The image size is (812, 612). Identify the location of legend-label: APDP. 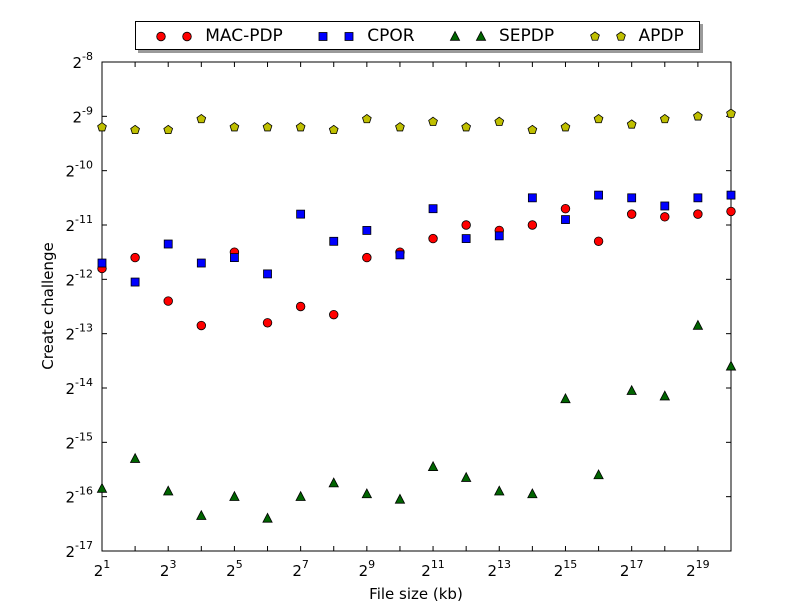
(661, 35).